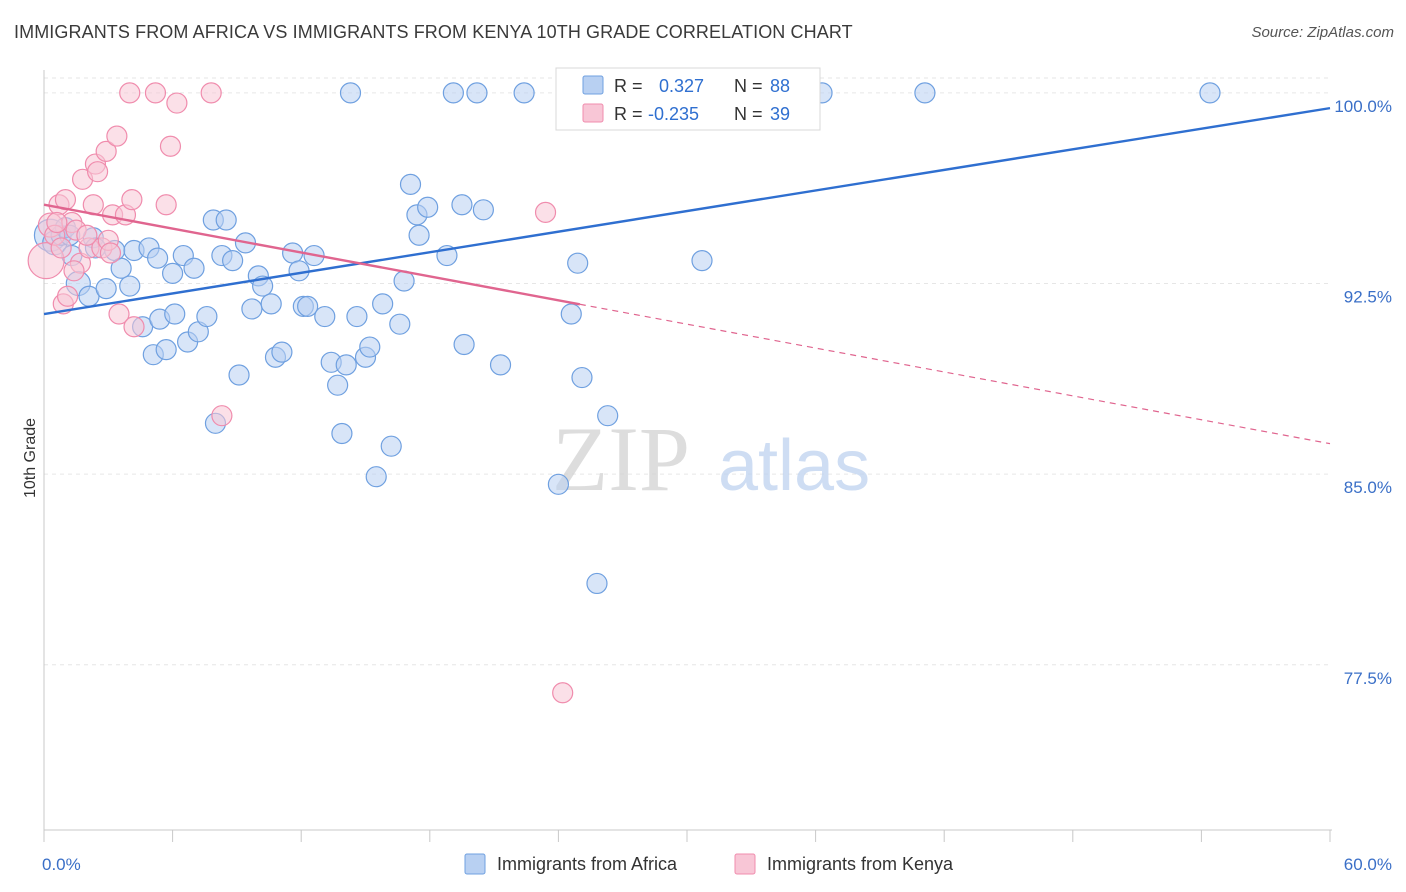 This screenshot has height=892, width=1406. Describe the element at coordinates (681, 86) in the screenshot. I see `stats-r-value-africa: 0.327` at that location.